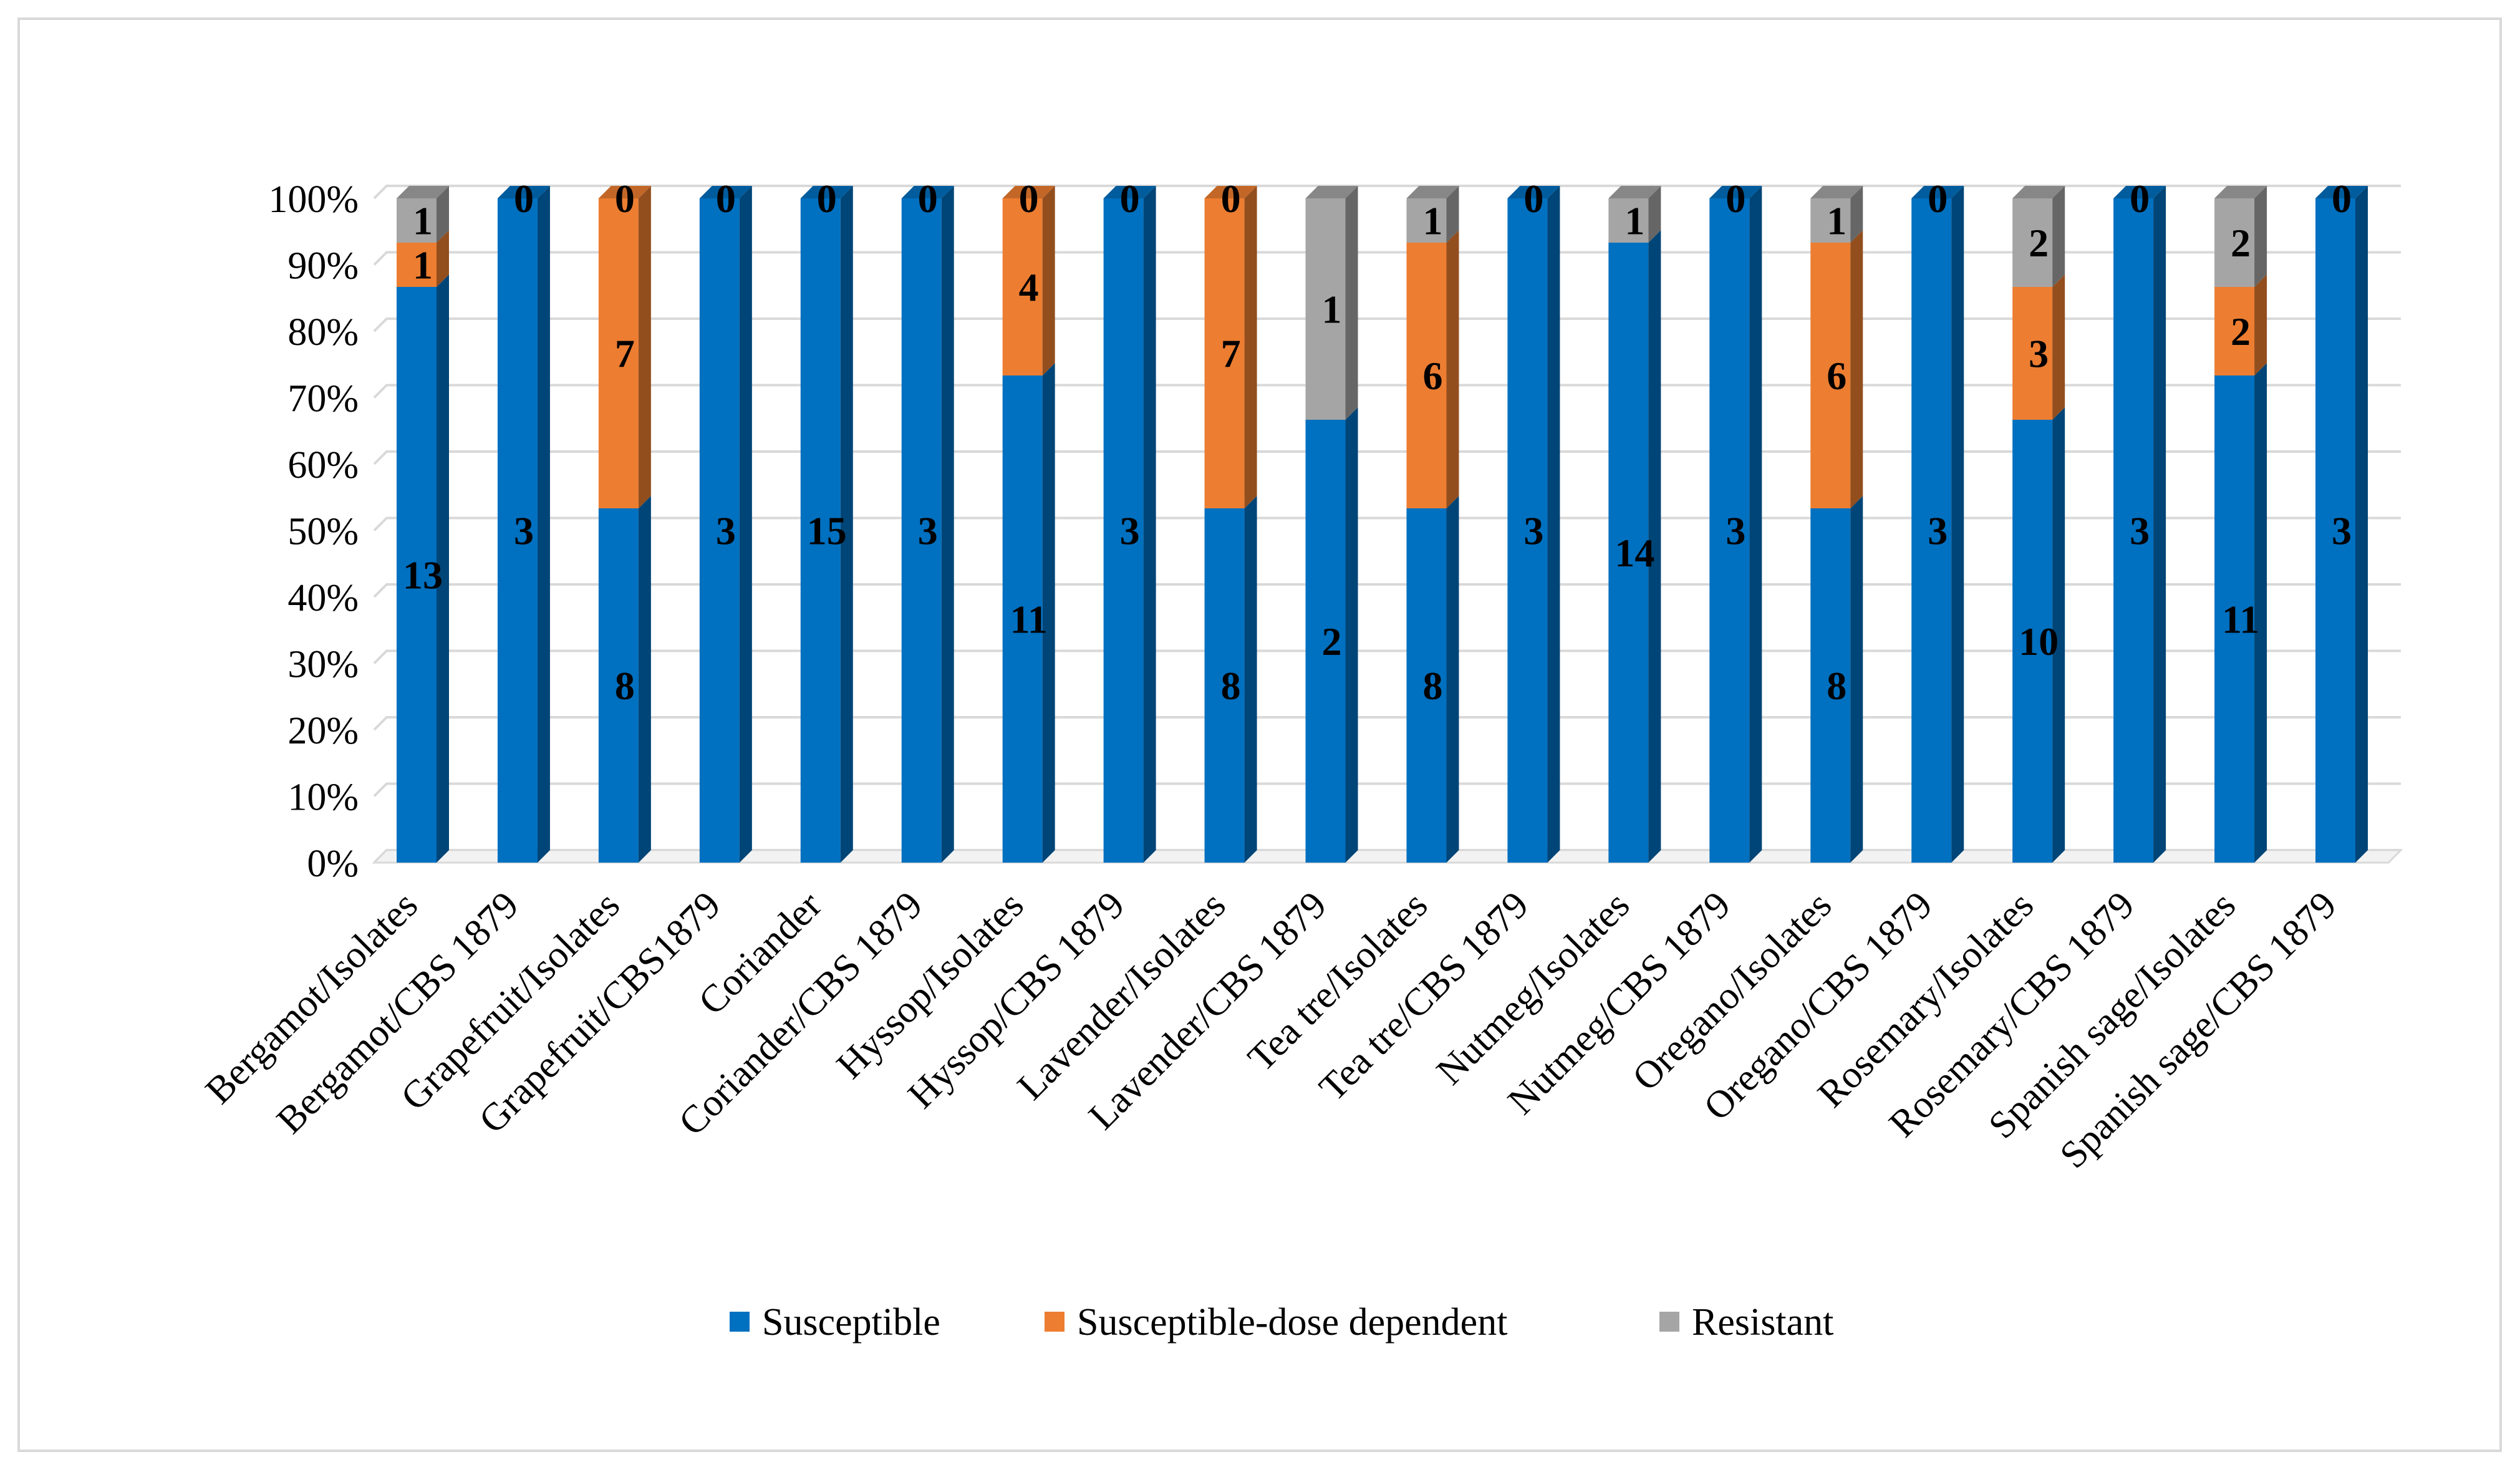 The width and height of the screenshot is (2520, 1472). Describe the element at coordinates (323, 731) in the screenshot. I see `y-tick-label: 20%` at that location.